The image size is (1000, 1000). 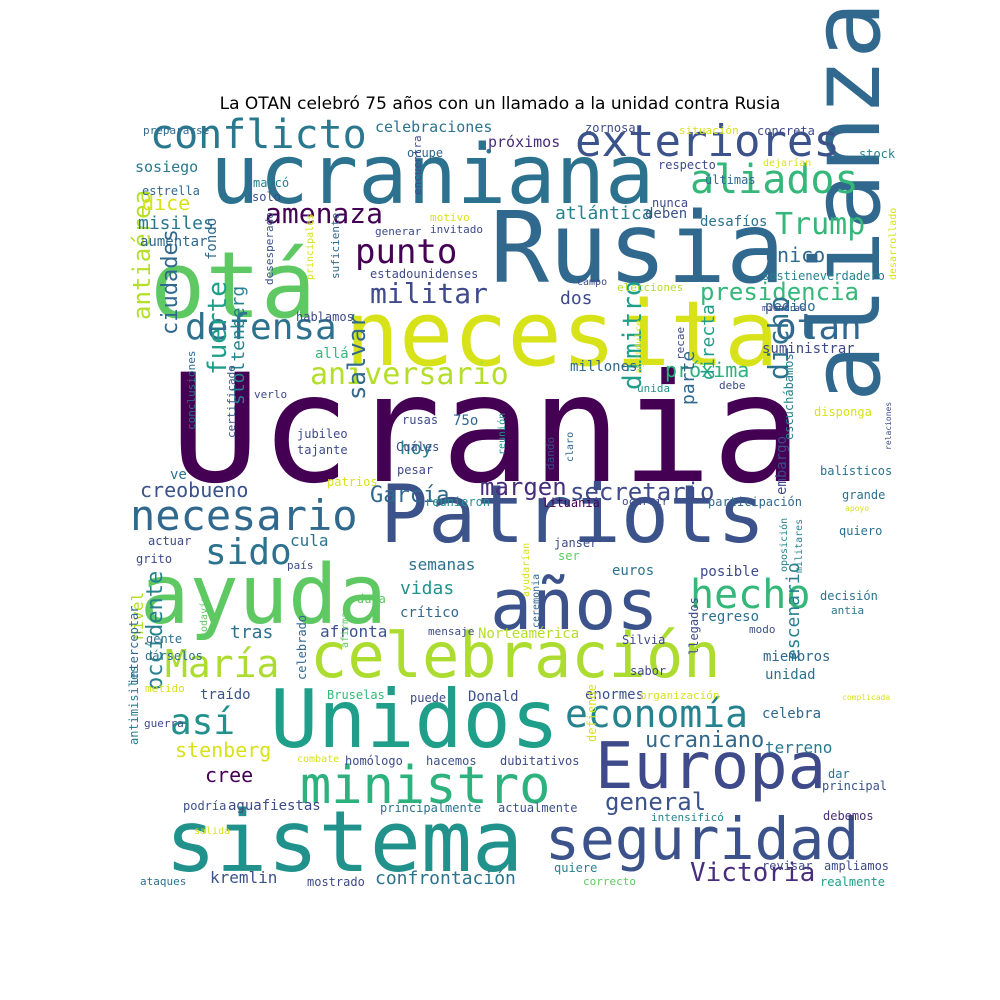 What do you see at coordinates (792, 714) in the screenshot?
I see `word-celebra: celebra` at bounding box center [792, 714].